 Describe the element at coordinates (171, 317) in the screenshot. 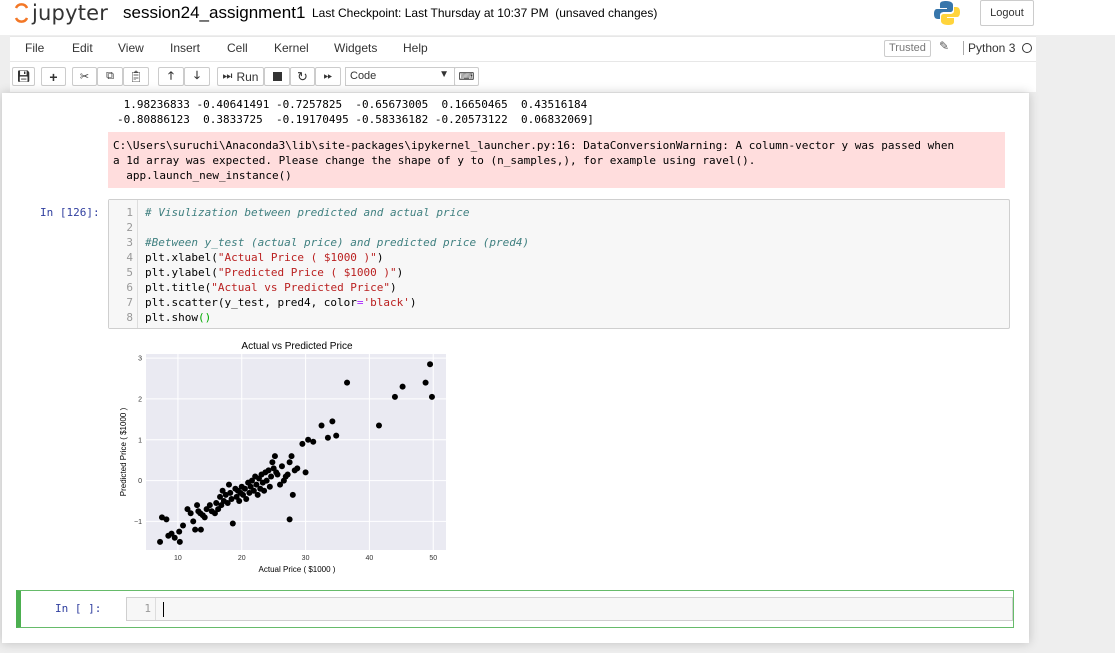

I see `code-token: plt.show` at that location.